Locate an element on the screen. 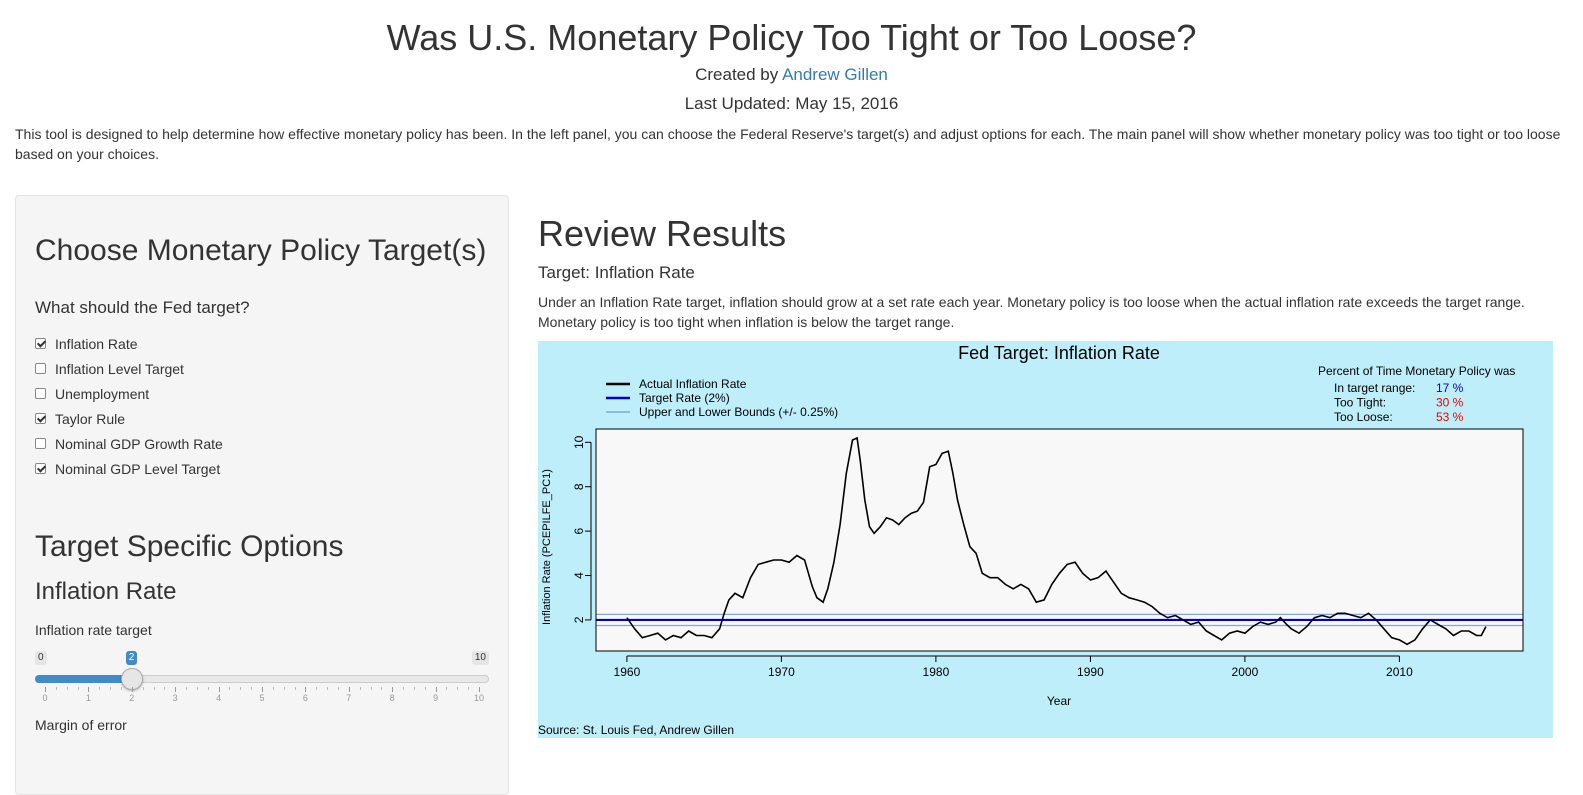 The image size is (1583, 795). target-option-label: Nominal GDP Level Target is located at coordinates (138, 468).